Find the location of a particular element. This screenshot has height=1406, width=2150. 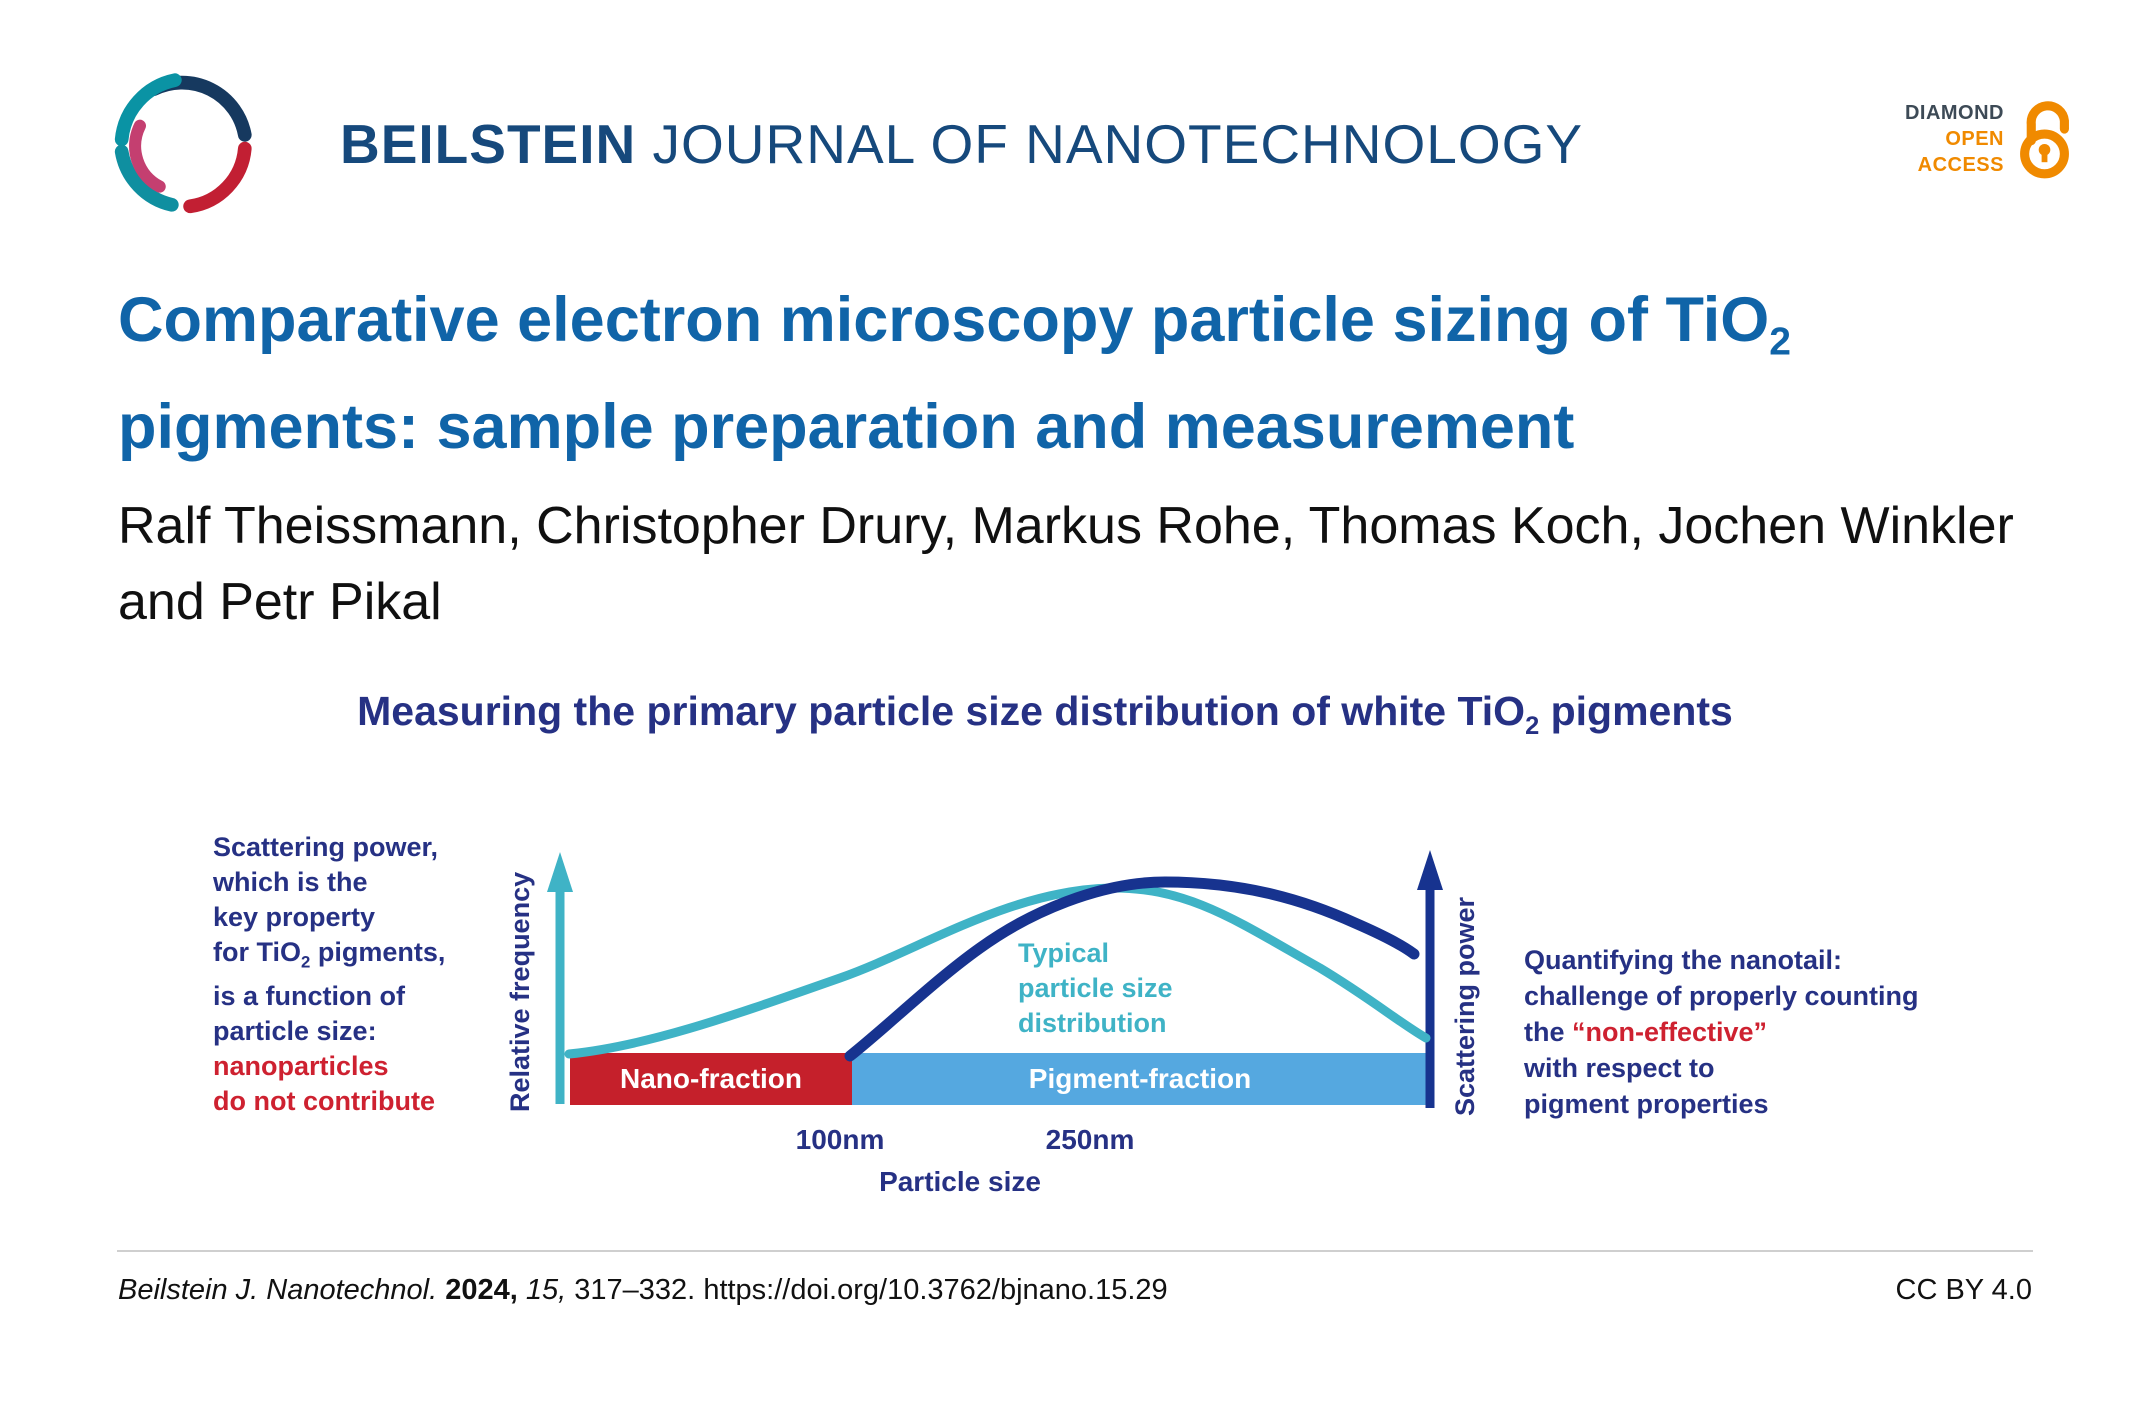

open-access-lock-icon is located at coordinates (2044, 140).